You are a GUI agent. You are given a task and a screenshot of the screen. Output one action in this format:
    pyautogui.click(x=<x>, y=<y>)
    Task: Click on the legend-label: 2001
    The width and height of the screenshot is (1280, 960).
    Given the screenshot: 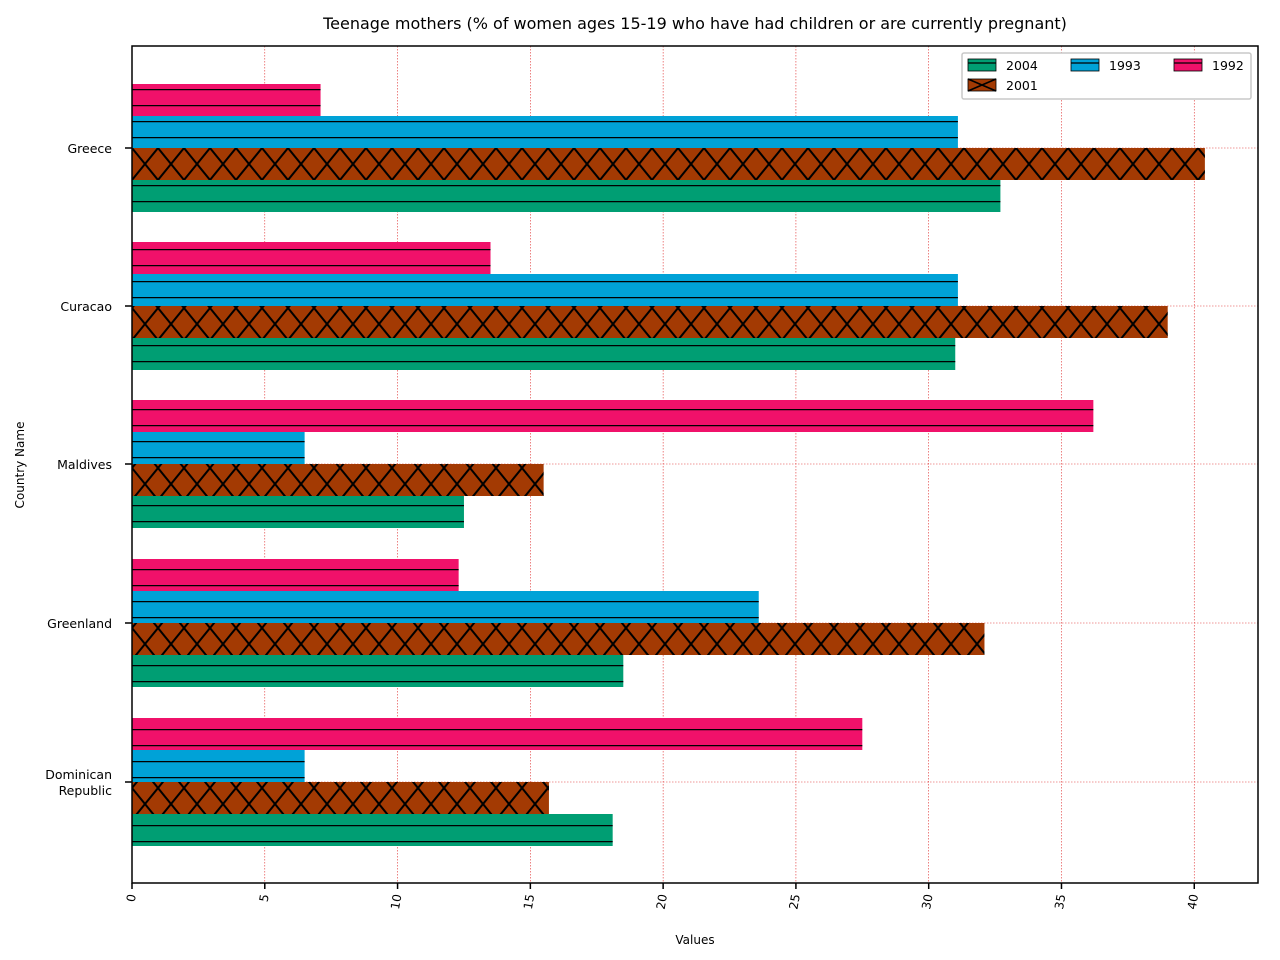 What is the action you would take?
    pyautogui.click(x=1022, y=85)
    